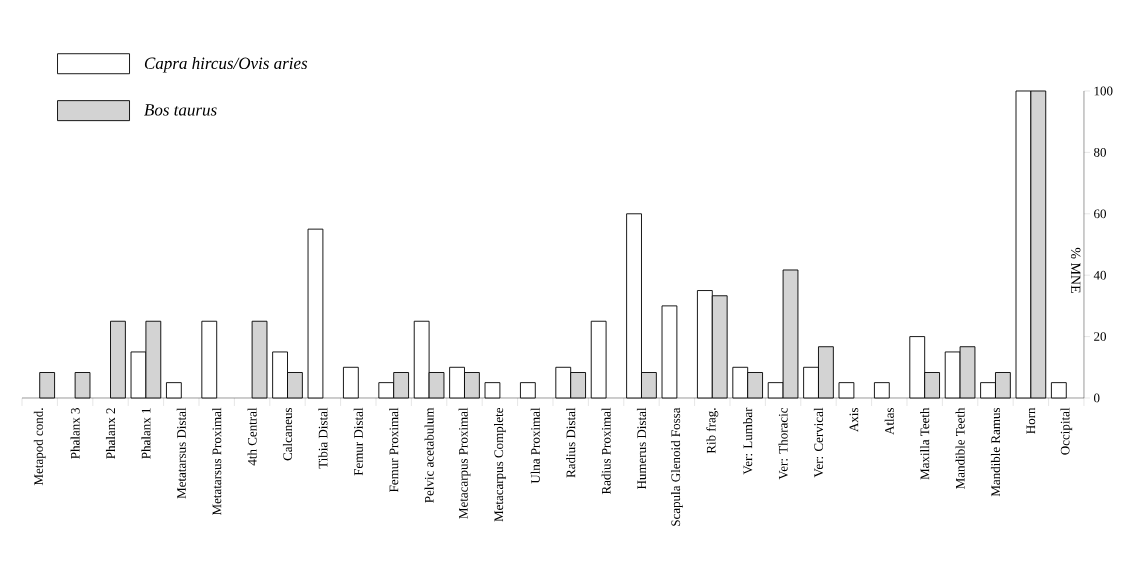  I want to click on x-tick-label: Pelvic acetabulum, so click(429, 455).